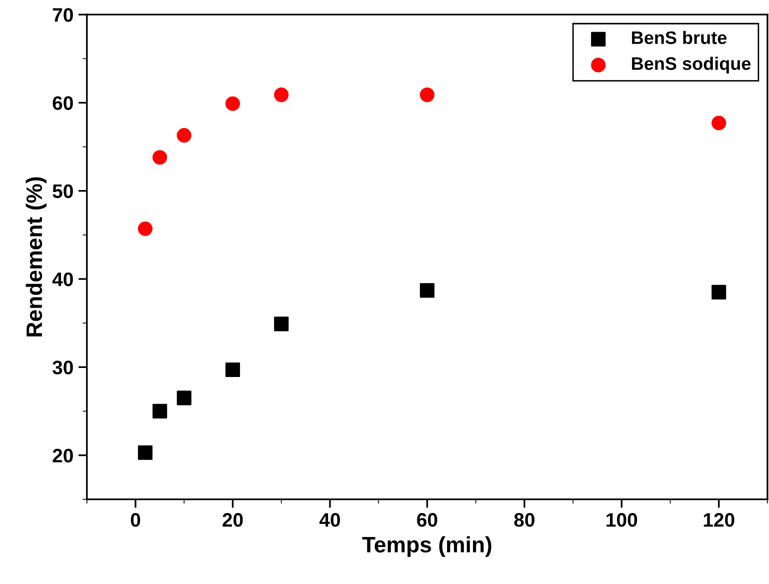 The image size is (769, 584). I want to click on x-tick-label: 120, so click(719, 520).